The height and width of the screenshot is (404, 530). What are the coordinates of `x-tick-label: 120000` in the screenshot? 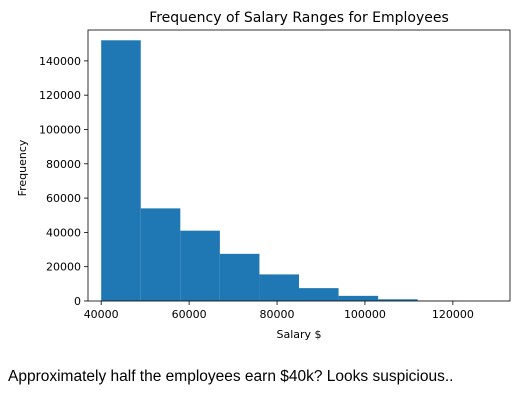 It's located at (453, 314).